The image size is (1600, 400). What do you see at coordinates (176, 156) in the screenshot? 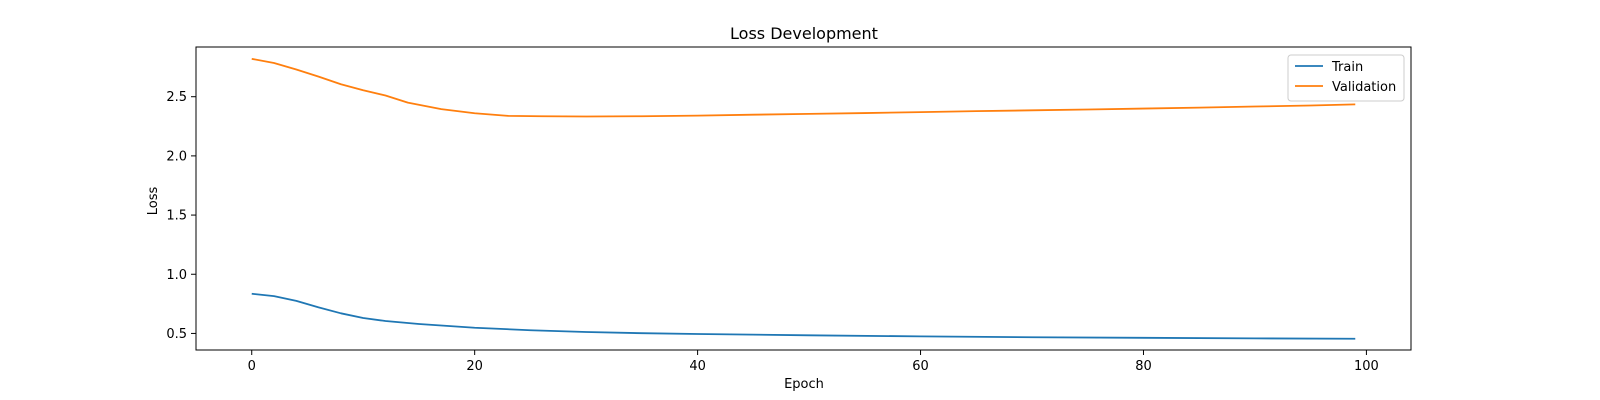
I see `y-tick-label: 2.0` at bounding box center [176, 156].